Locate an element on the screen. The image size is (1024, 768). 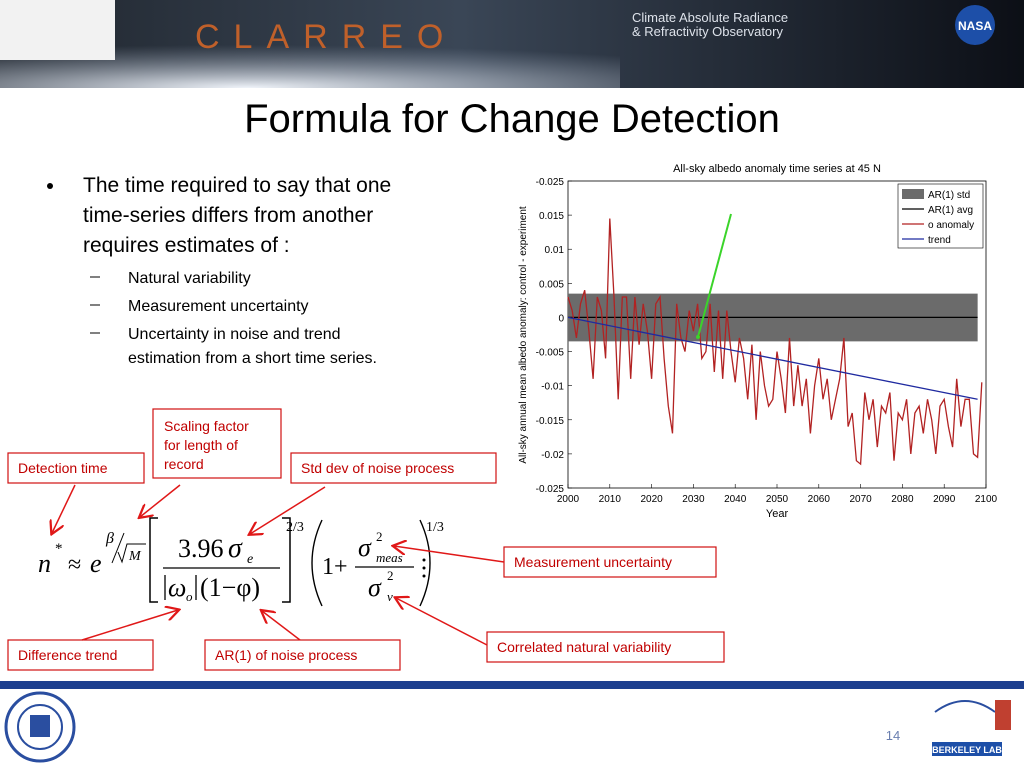
green-pointer-dot is located at coordinates (698, 337).